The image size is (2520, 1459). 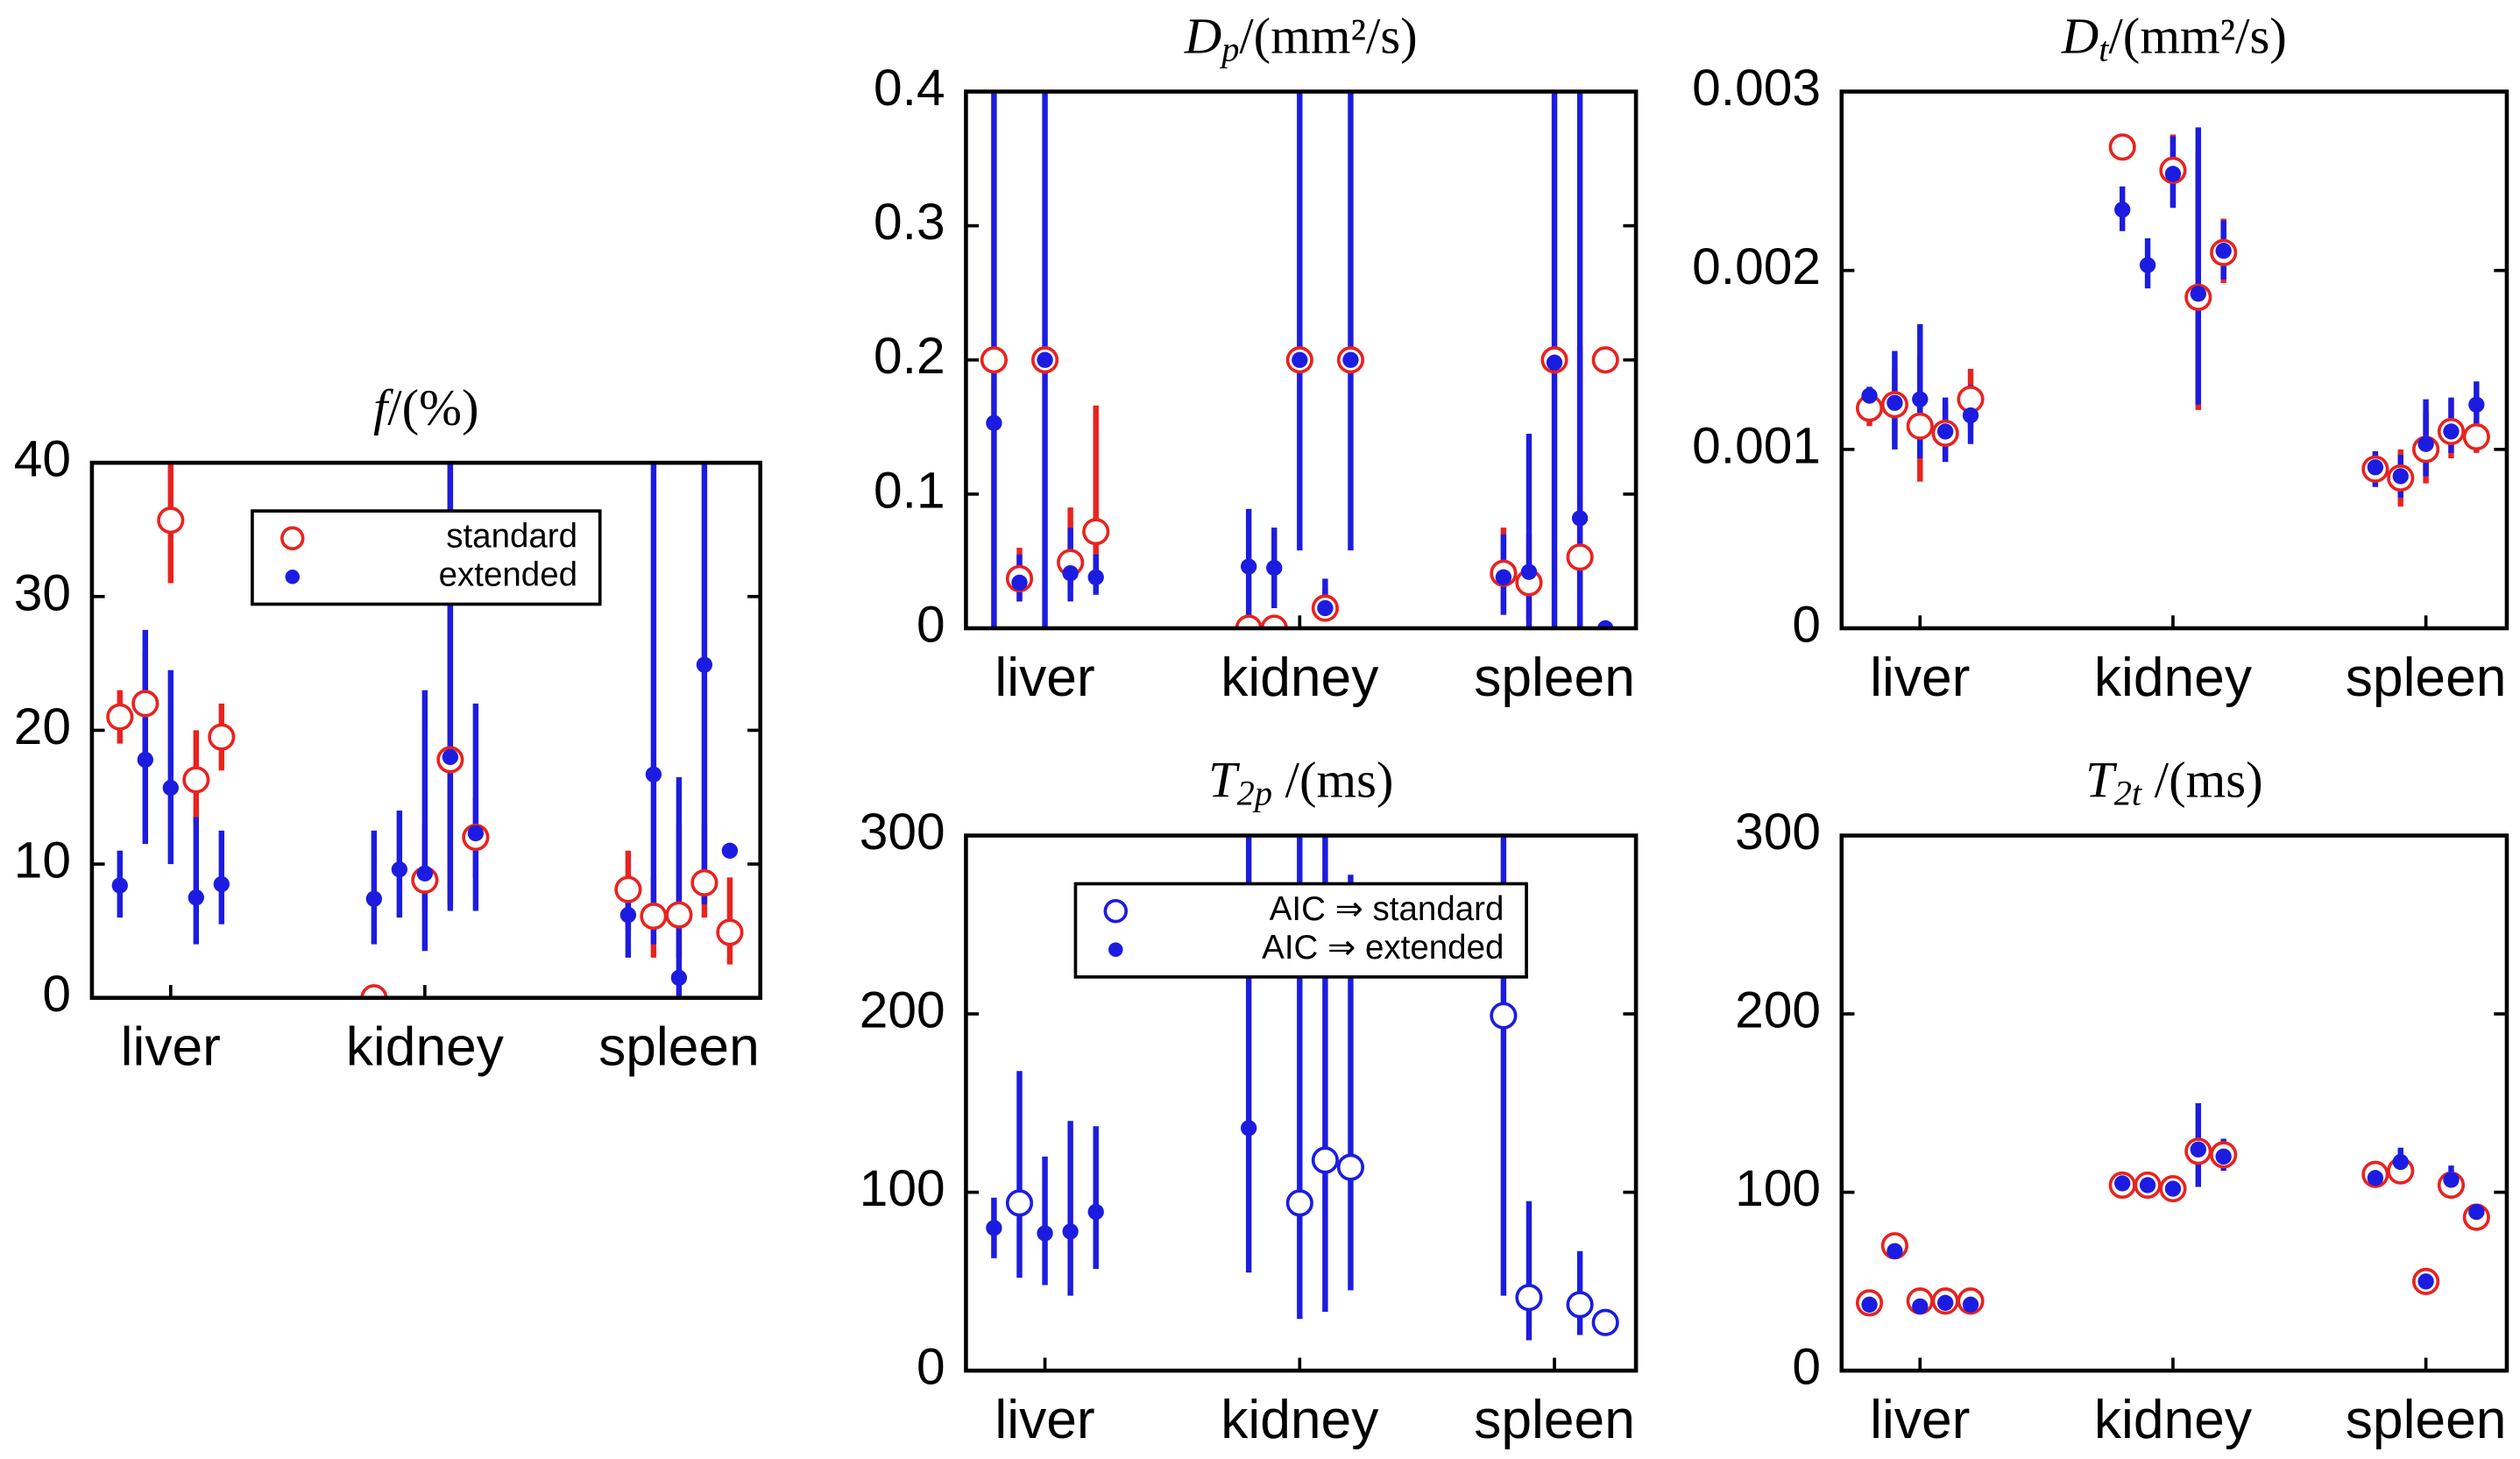 What do you see at coordinates (42, 592) in the screenshot?
I see `y-tick-label: 30` at bounding box center [42, 592].